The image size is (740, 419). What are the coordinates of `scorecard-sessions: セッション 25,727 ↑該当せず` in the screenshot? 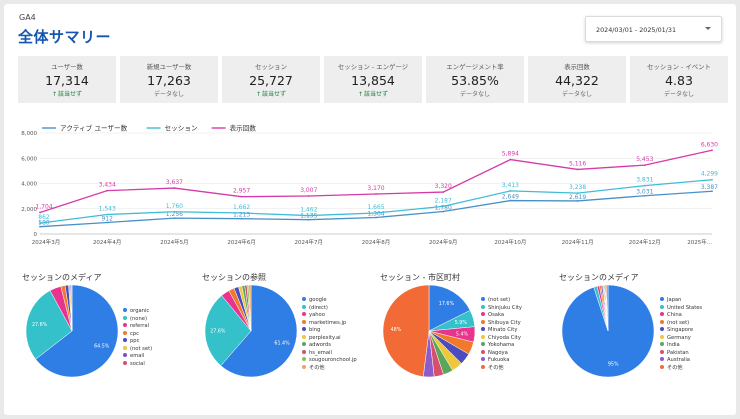 It's located at (271, 79).